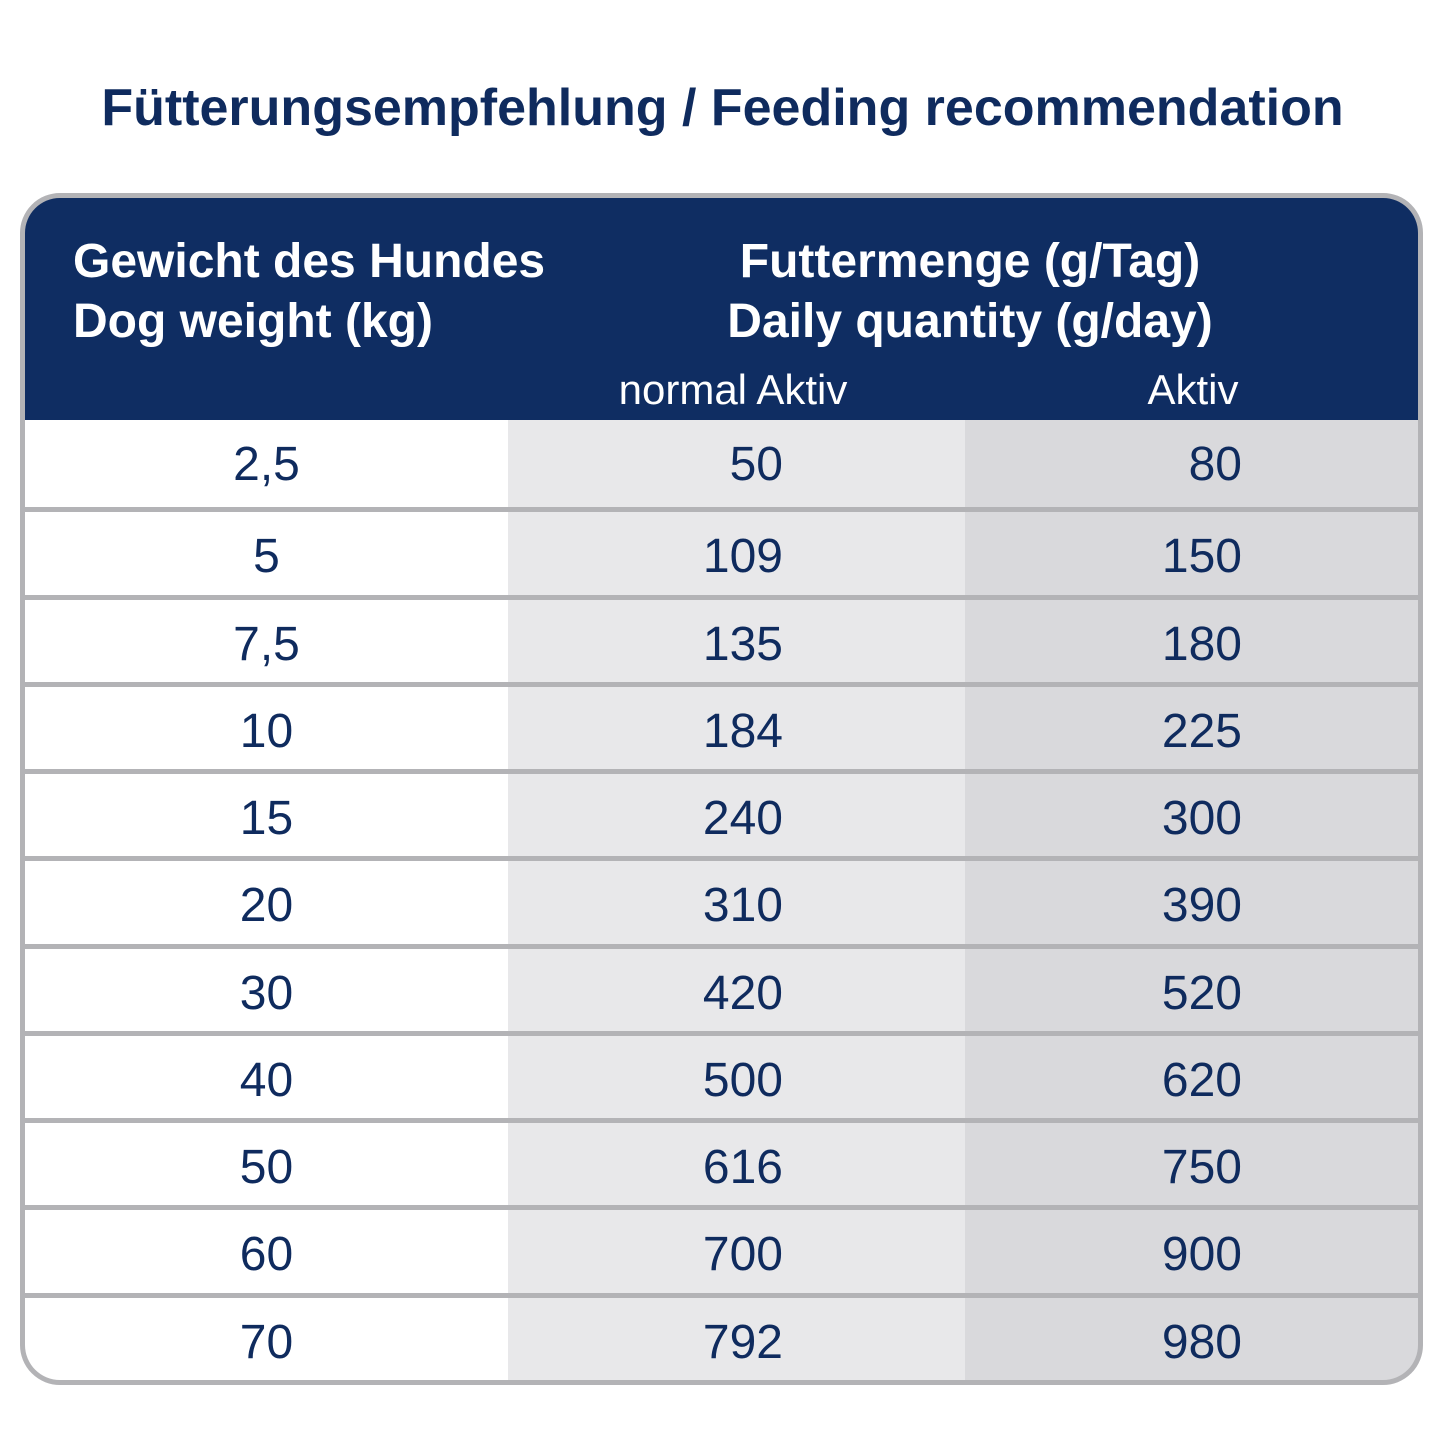 The image size is (1445, 1445). I want to click on table-cell: 15, so click(266, 815).